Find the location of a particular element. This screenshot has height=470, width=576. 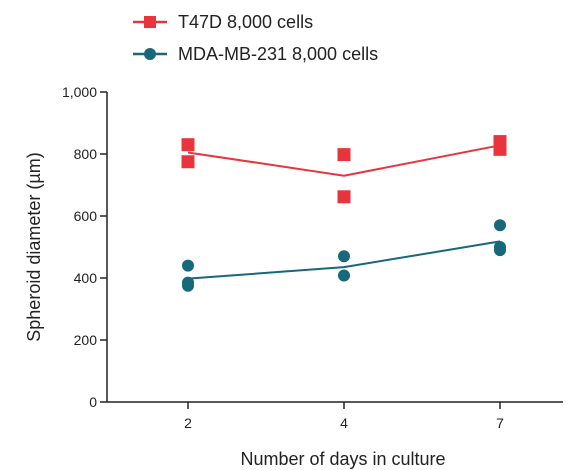

y-tick-label: 400 is located at coordinates (86, 278).